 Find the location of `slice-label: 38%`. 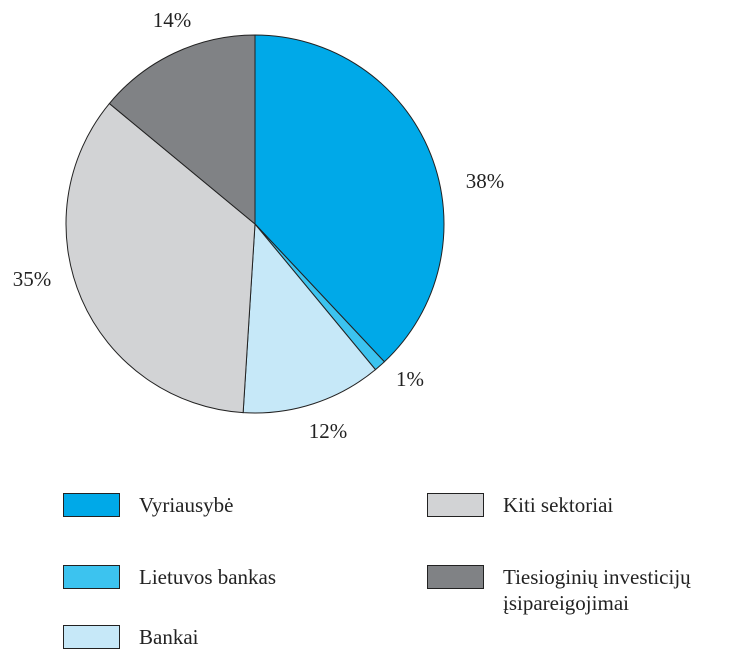

slice-label: 38% is located at coordinates (485, 181).